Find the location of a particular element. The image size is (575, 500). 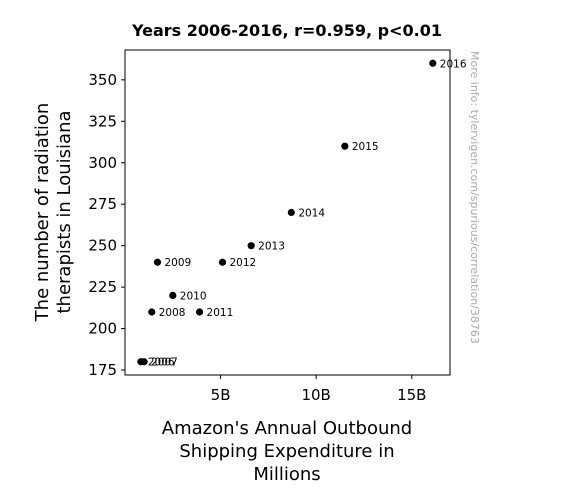

point-label: 2012 is located at coordinates (243, 263).